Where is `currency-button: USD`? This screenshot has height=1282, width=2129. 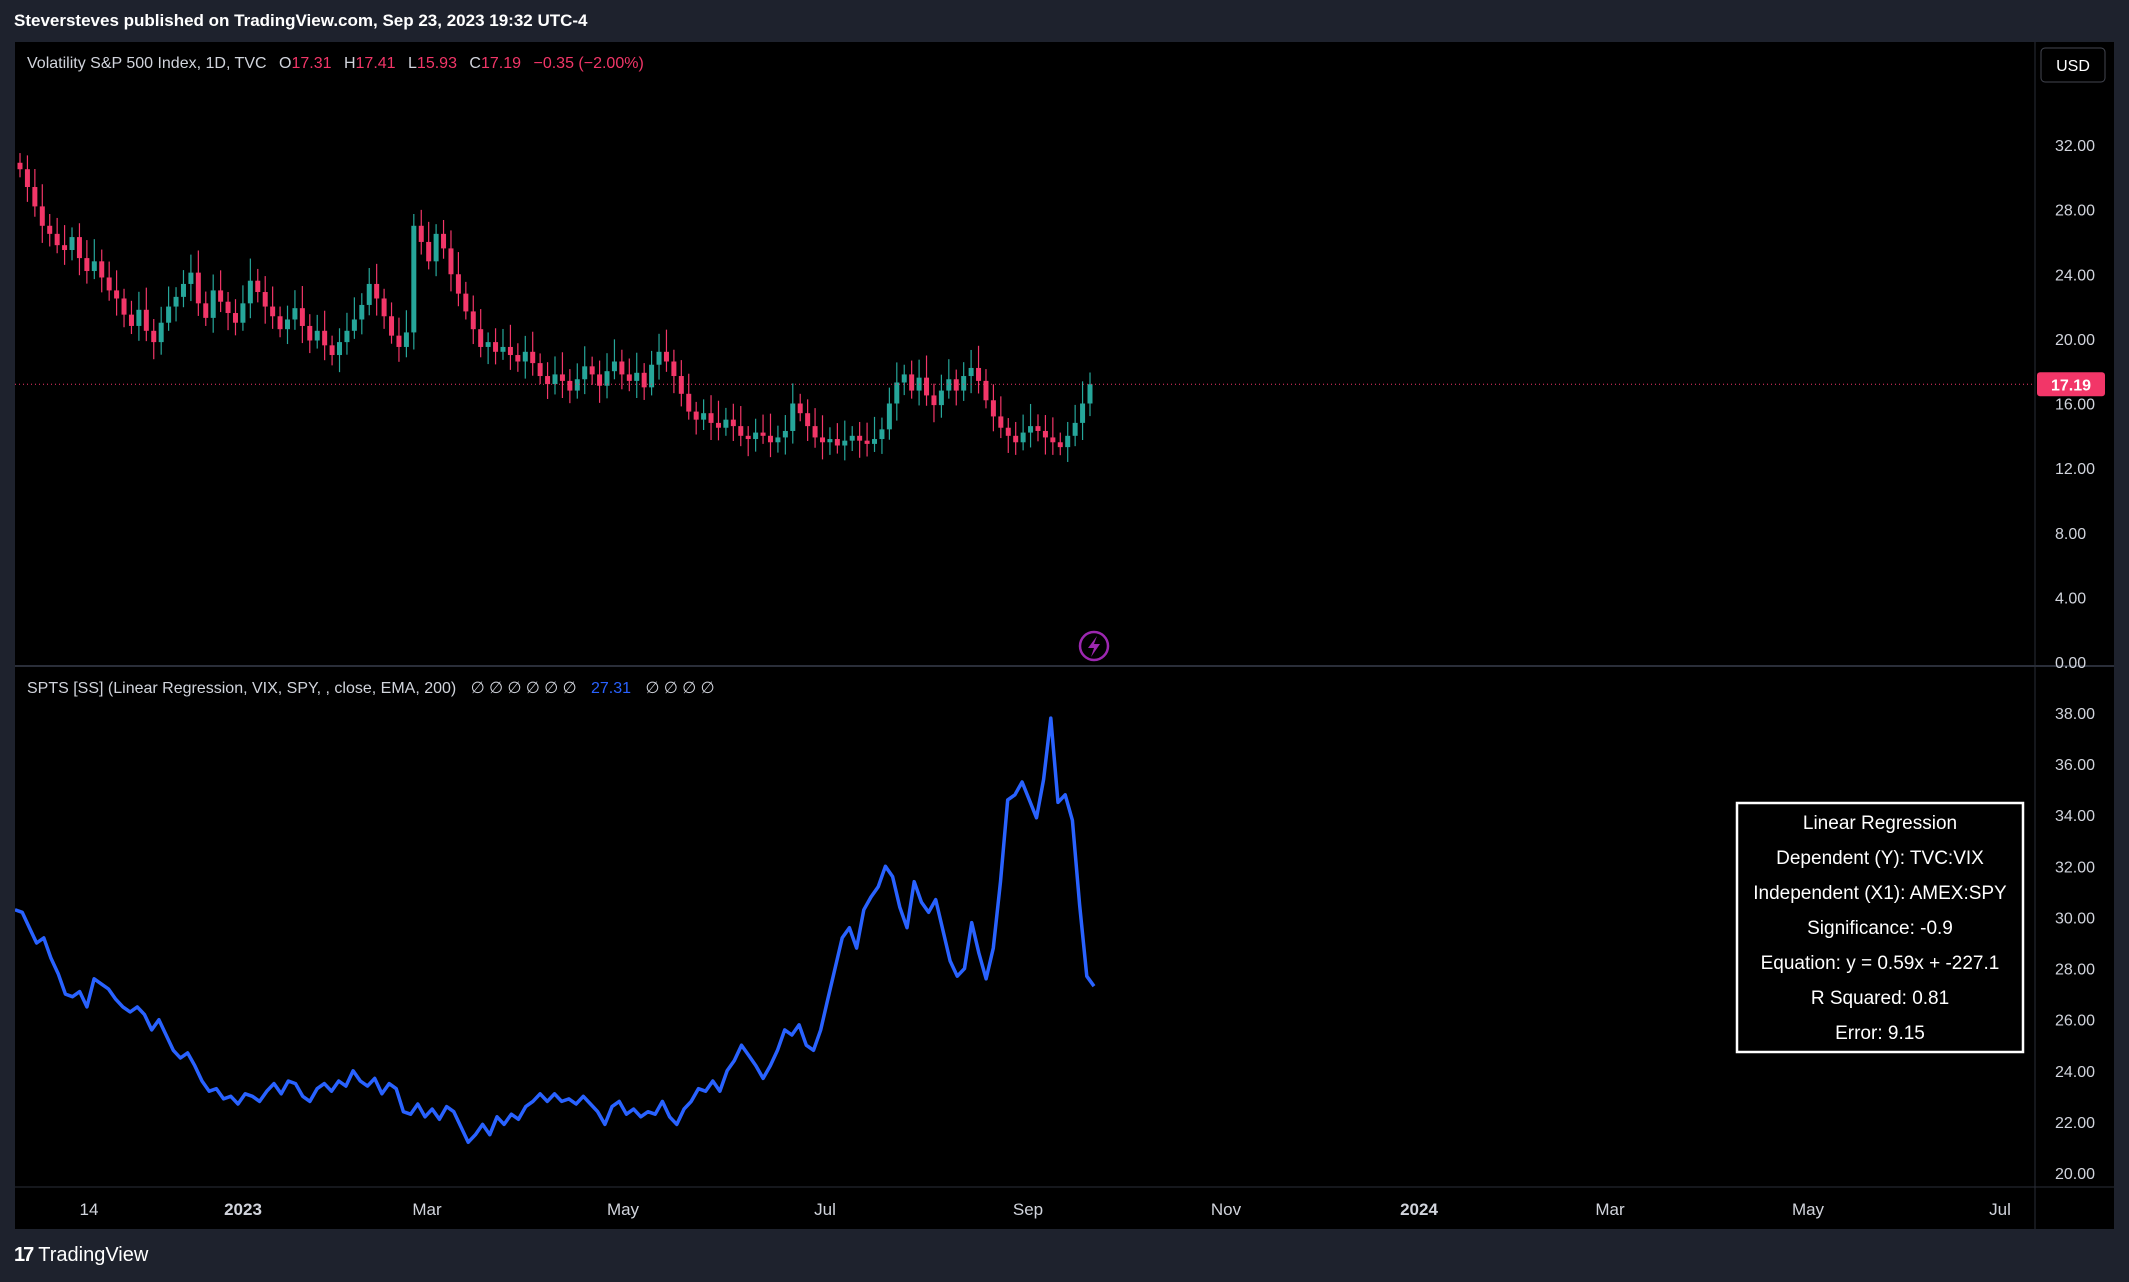
currency-button: USD is located at coordinates (2073, 65).